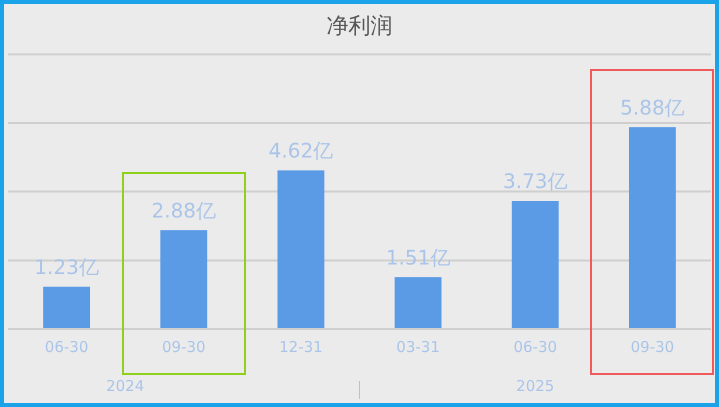 The height and width of the screenshot is (407, 719). Describe the element at coordinates (183, 210) in the screenshot. I see `data-label: 2.88亿` at that location.